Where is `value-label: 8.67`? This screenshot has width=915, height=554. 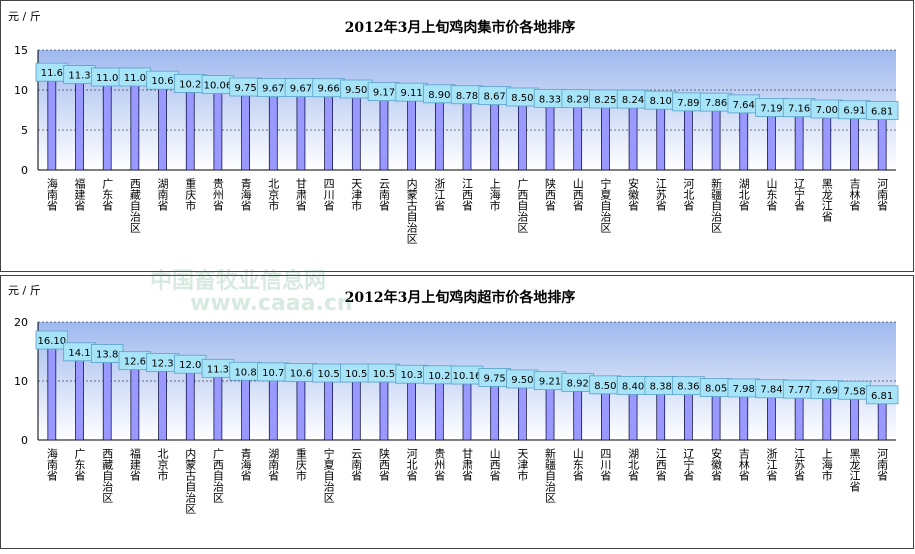 value-label: 8.67 is located at coordinates (495, 97).